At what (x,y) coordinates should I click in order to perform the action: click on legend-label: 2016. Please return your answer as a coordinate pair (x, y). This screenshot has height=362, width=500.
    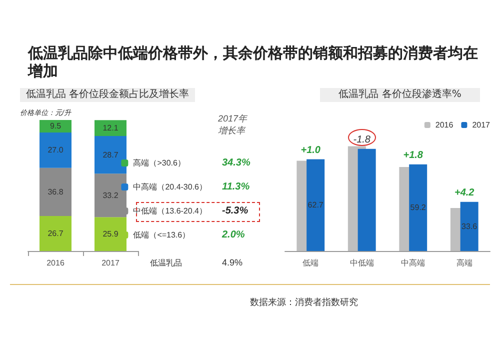
    Looking at the image, I should click on (444, 125).